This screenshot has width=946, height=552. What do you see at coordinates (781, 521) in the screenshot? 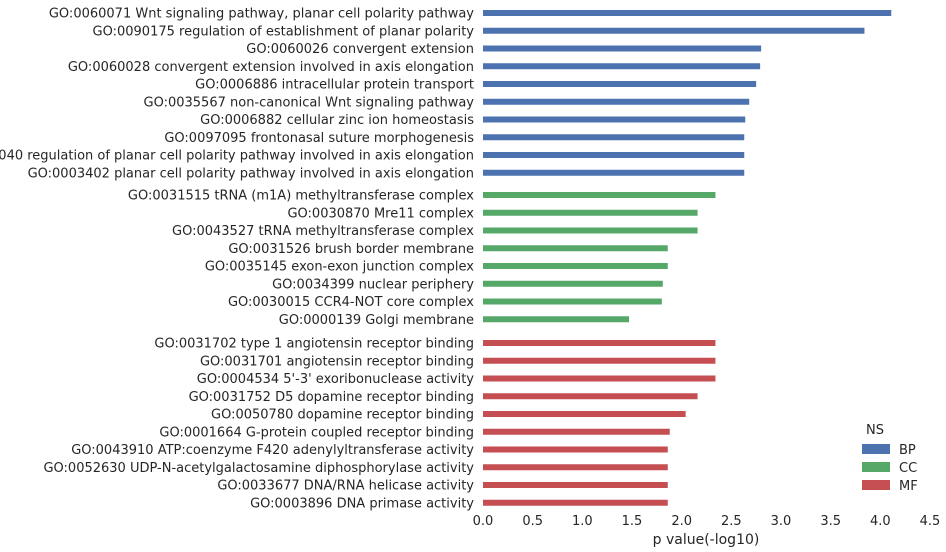
I see `x-tick-label: 3.0` at bounding box center [781, 521].